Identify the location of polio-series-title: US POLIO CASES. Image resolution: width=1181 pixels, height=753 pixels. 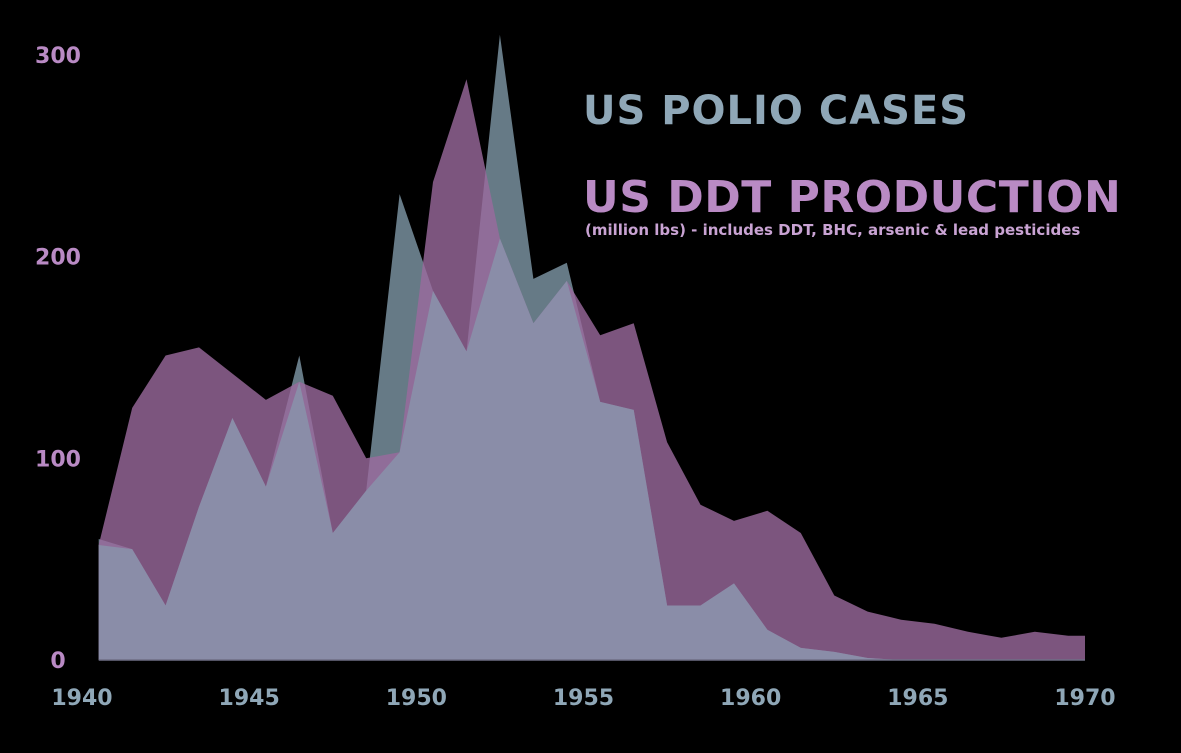
(776, 111).